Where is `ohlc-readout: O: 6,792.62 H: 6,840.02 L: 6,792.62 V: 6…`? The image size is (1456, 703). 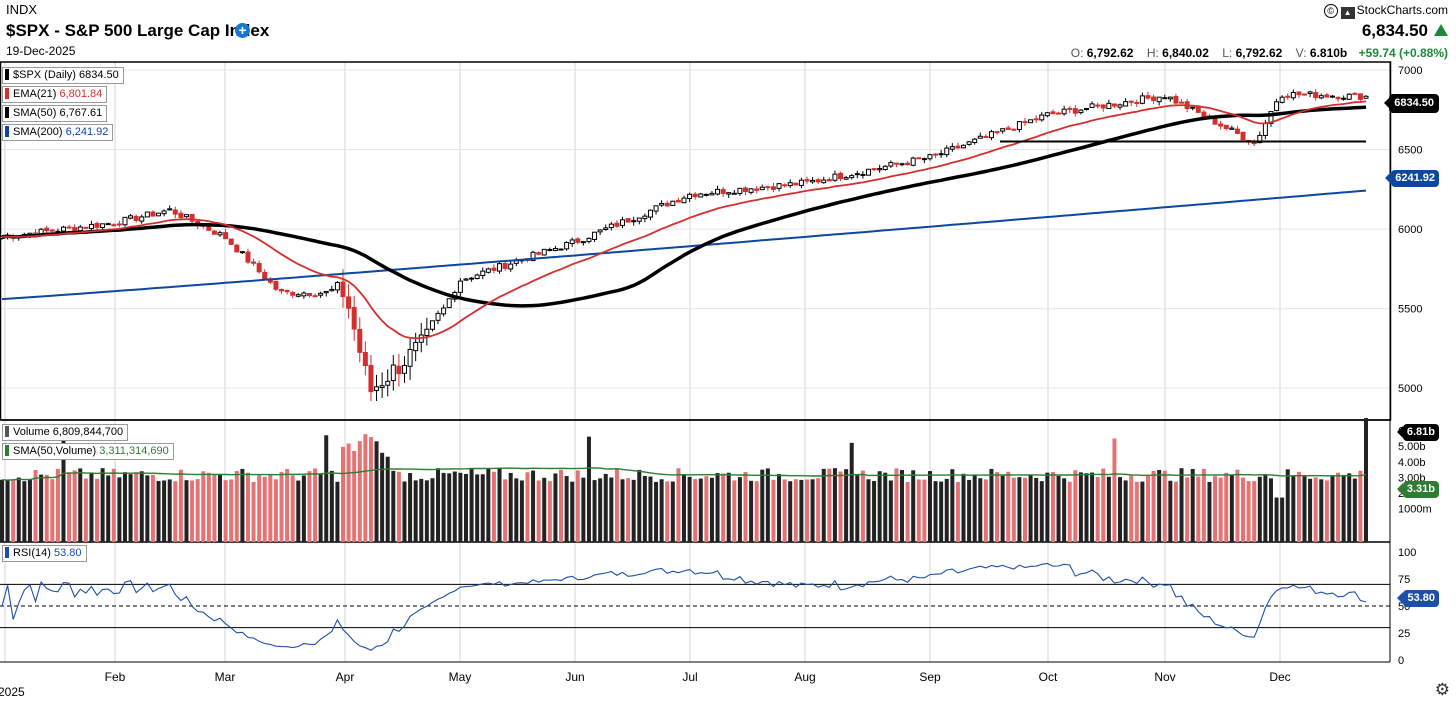 ohlc-readout: O: 6,792.62 H: 6,840.02 L: 6,792.62 V: 6… is located at coordinates (1254, 53).